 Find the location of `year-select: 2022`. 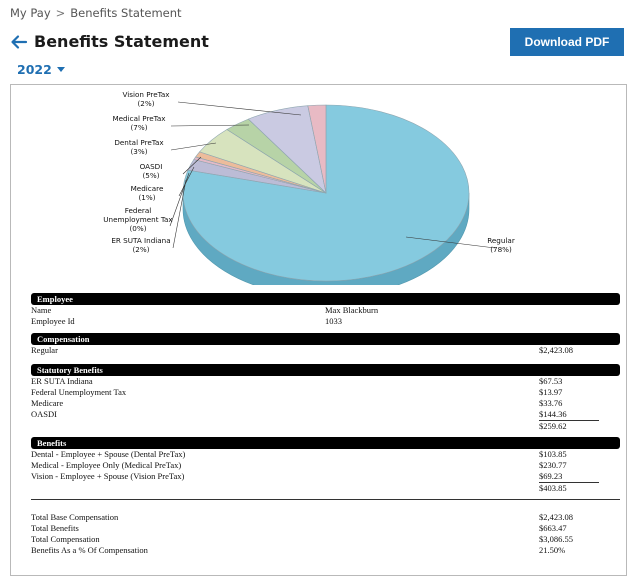

year-select: 2022 is located at coordinates (41, 69).